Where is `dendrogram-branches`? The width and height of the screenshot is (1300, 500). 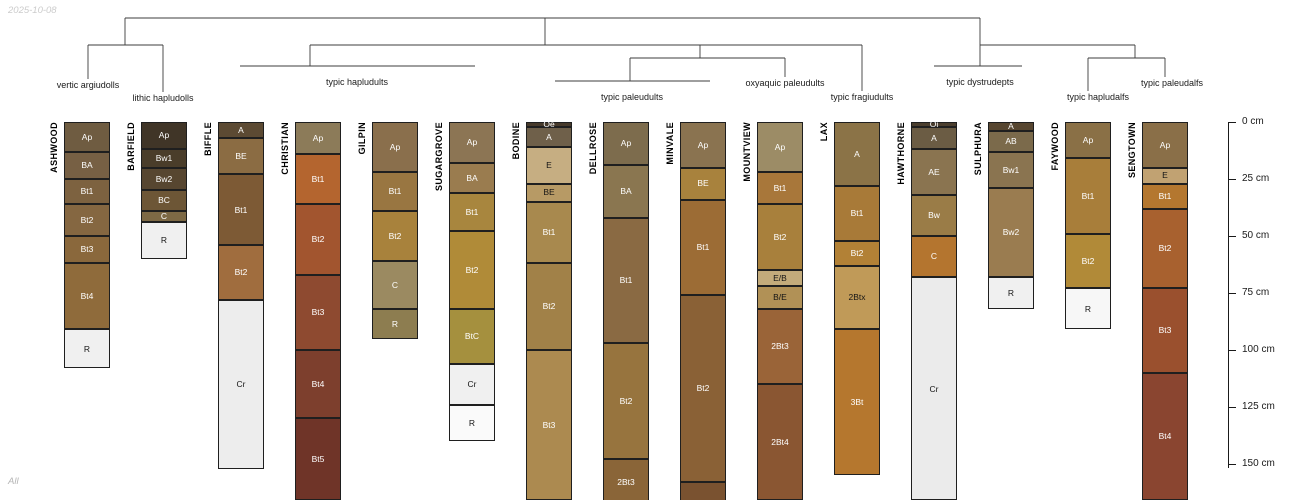
dendrogram-branches is located at coordinates (626, 54).